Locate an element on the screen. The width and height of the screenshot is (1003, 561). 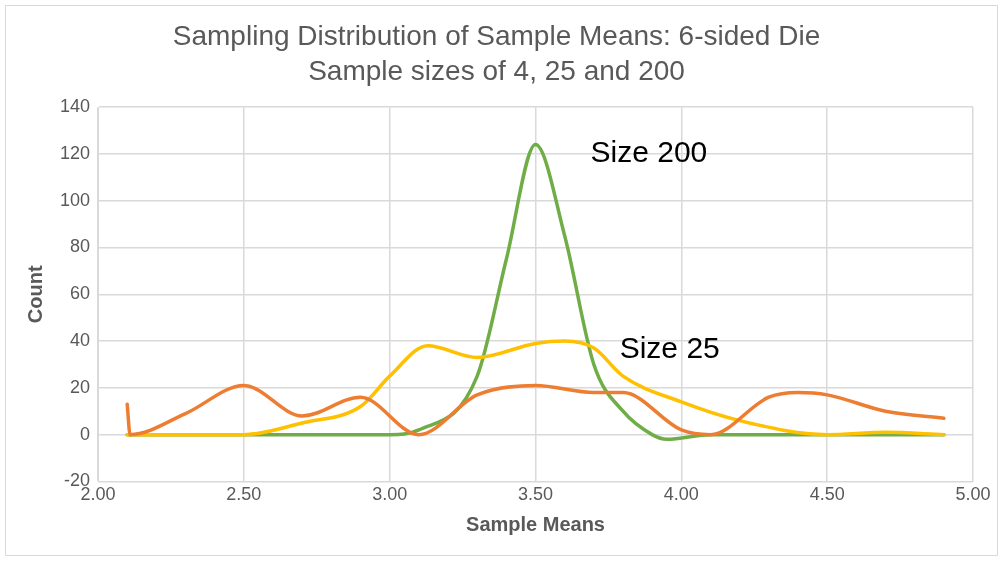
series-label: Size 25 is located at coordinates (669, 348).